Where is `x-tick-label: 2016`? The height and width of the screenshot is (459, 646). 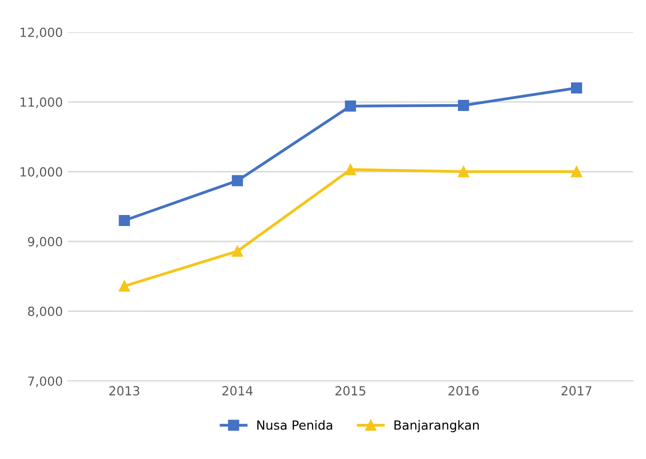
x-tick-label: 2016 is located at coordinates (463, 391).